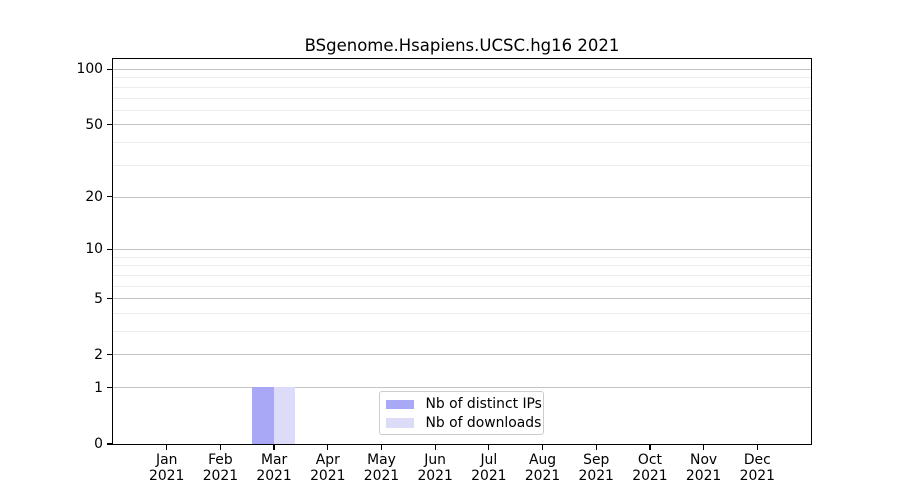 The height and width of the screenshot is (500, 900). What do you see at coordinates (400, 423) in the screenshot?
I see `legend-swatch-downloads` at bounding box center [400, 423].